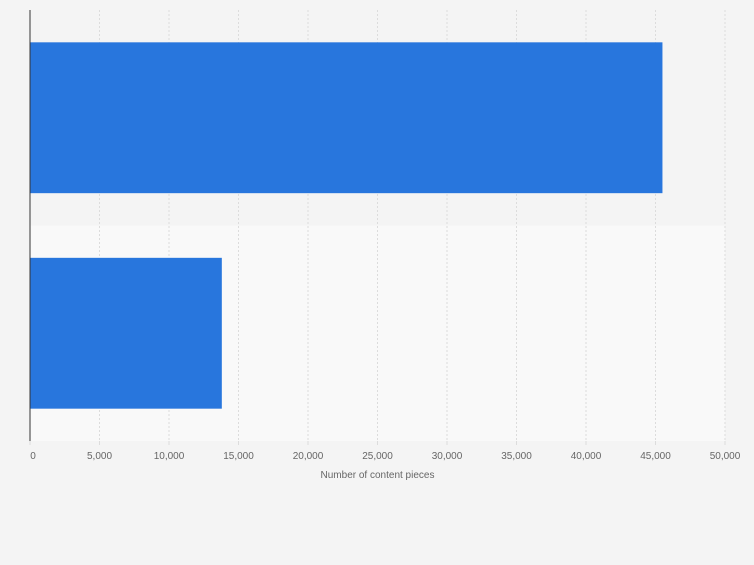 The width and height of the screenshot is (754, 565). Describe the element at coordinates (377, 456) in the screenshot. I see `x-tick-label: 25,000` at that location.